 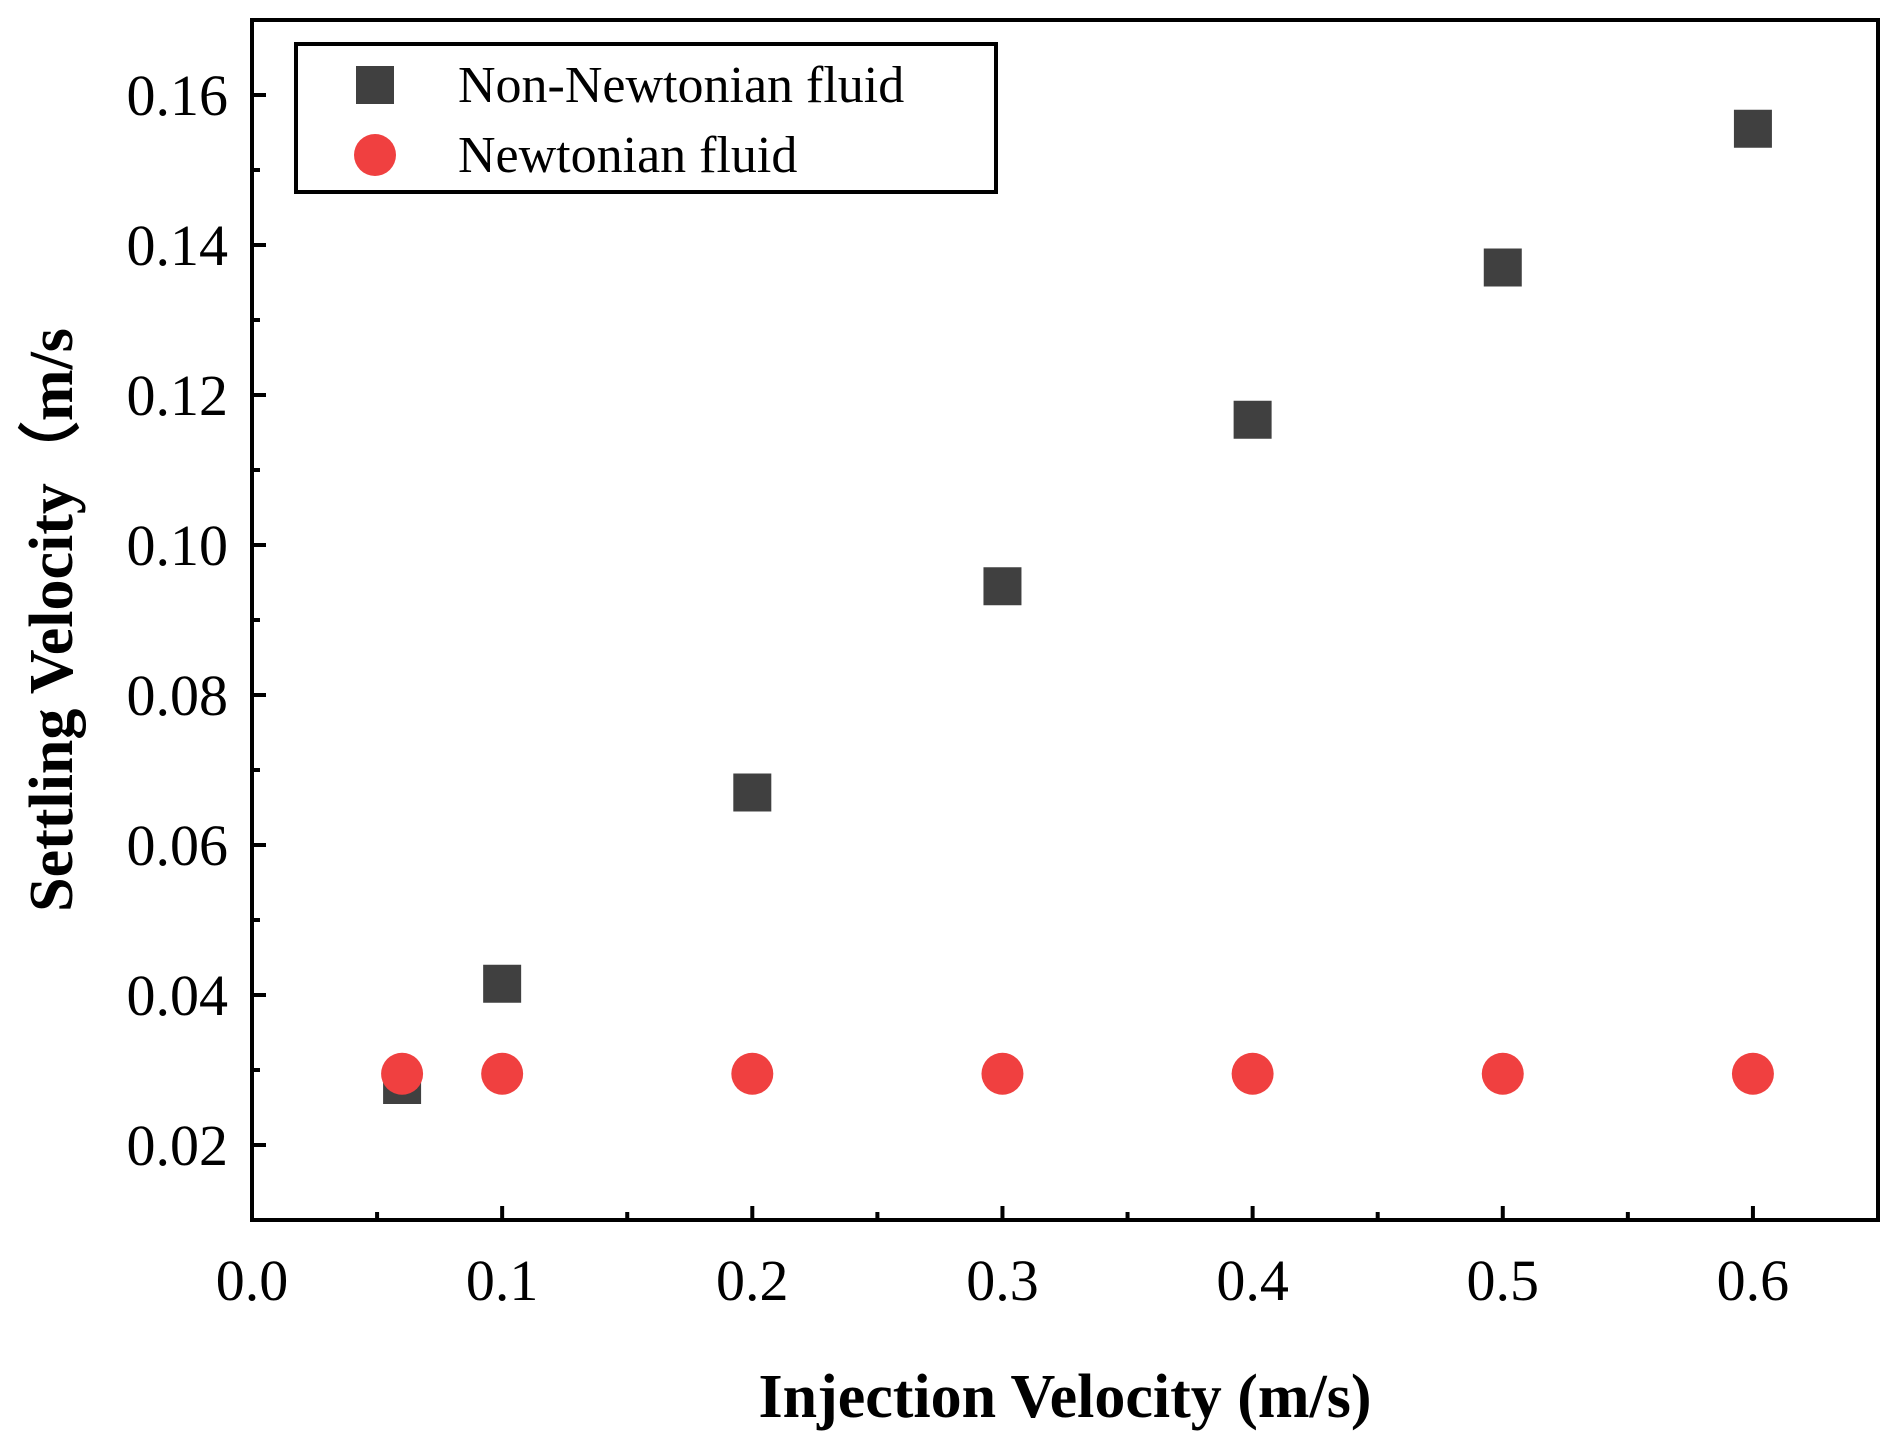 I want to click on x-axis-title: Injection Velocity (m/s), so click(x=1064, y=1397).